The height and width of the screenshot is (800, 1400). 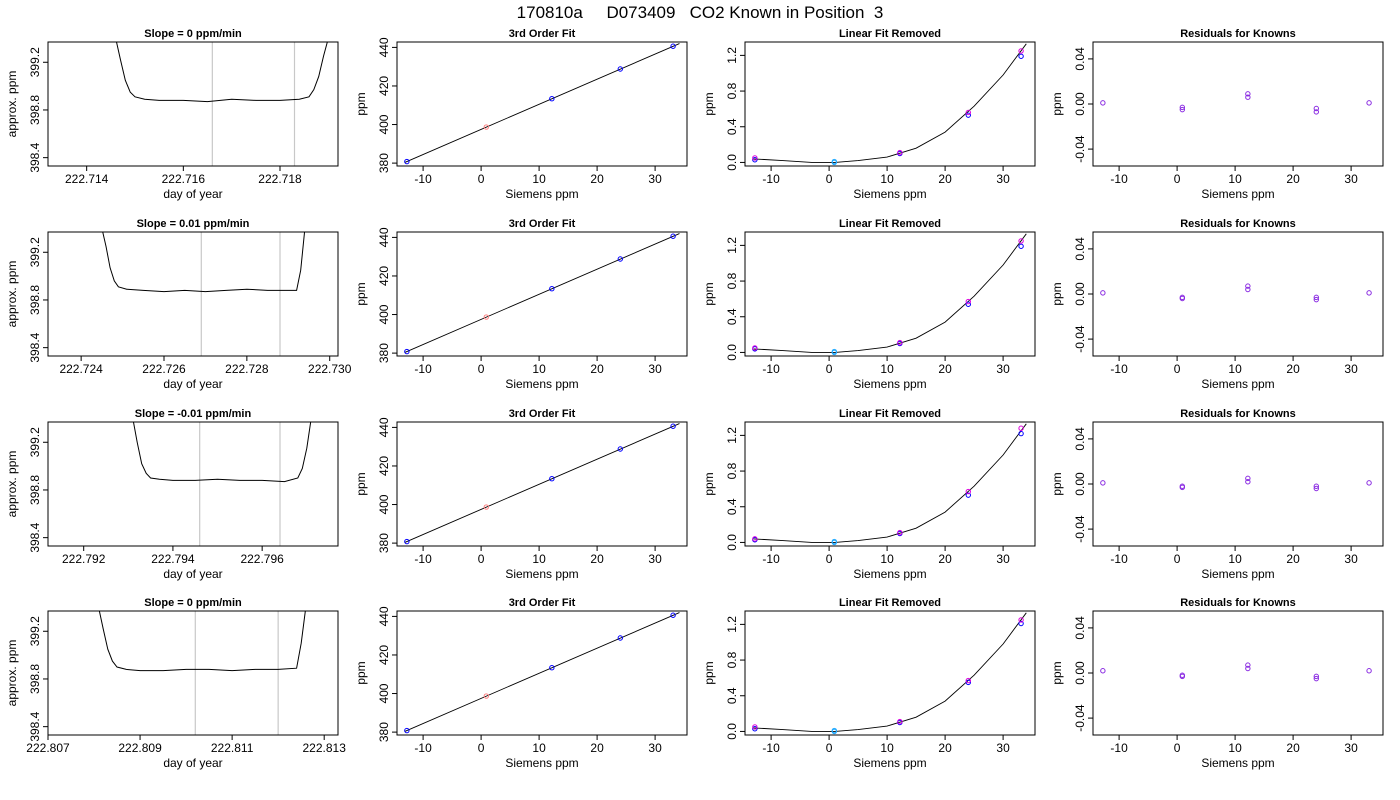 What do you see at coordinates (204, 262) in the screenshot?
I see `concentration-trace` at bounding box center [204, 262].